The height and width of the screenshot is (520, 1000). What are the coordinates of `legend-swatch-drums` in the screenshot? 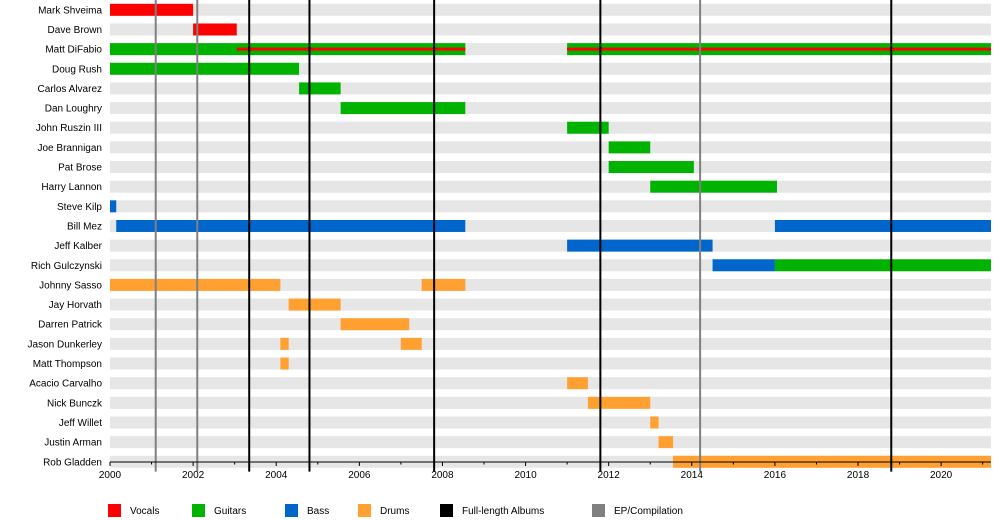 It's located at (364, 510).